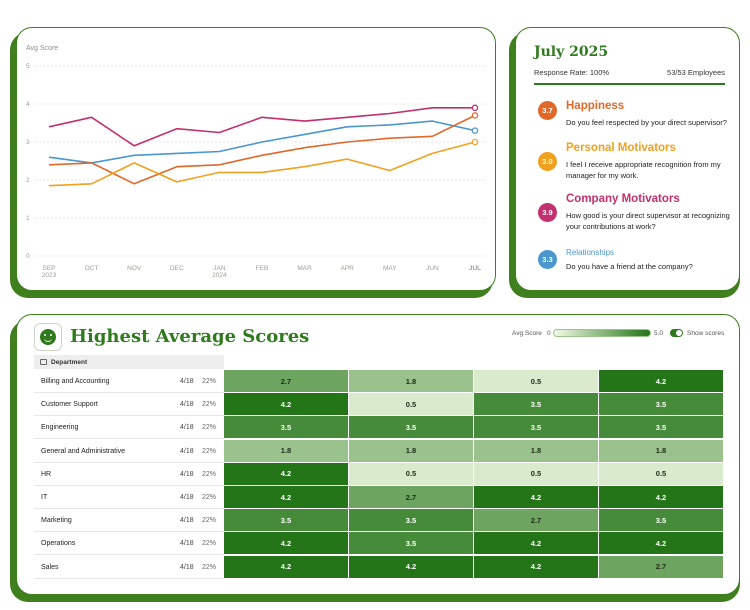 This screenshot has height=610, width=750. Describe the element at coordinates (547, 259) in the screenshot. I see `score-badge: 3.3` at that location.